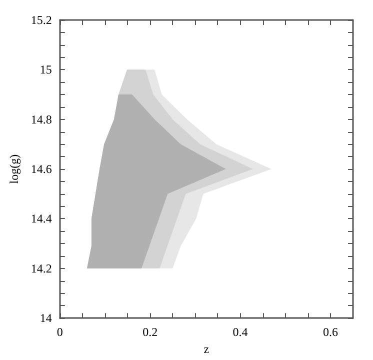  Describe the element at coordinates (46, 318) in the screenshot. I see `y-tick-label: 14` at that location.